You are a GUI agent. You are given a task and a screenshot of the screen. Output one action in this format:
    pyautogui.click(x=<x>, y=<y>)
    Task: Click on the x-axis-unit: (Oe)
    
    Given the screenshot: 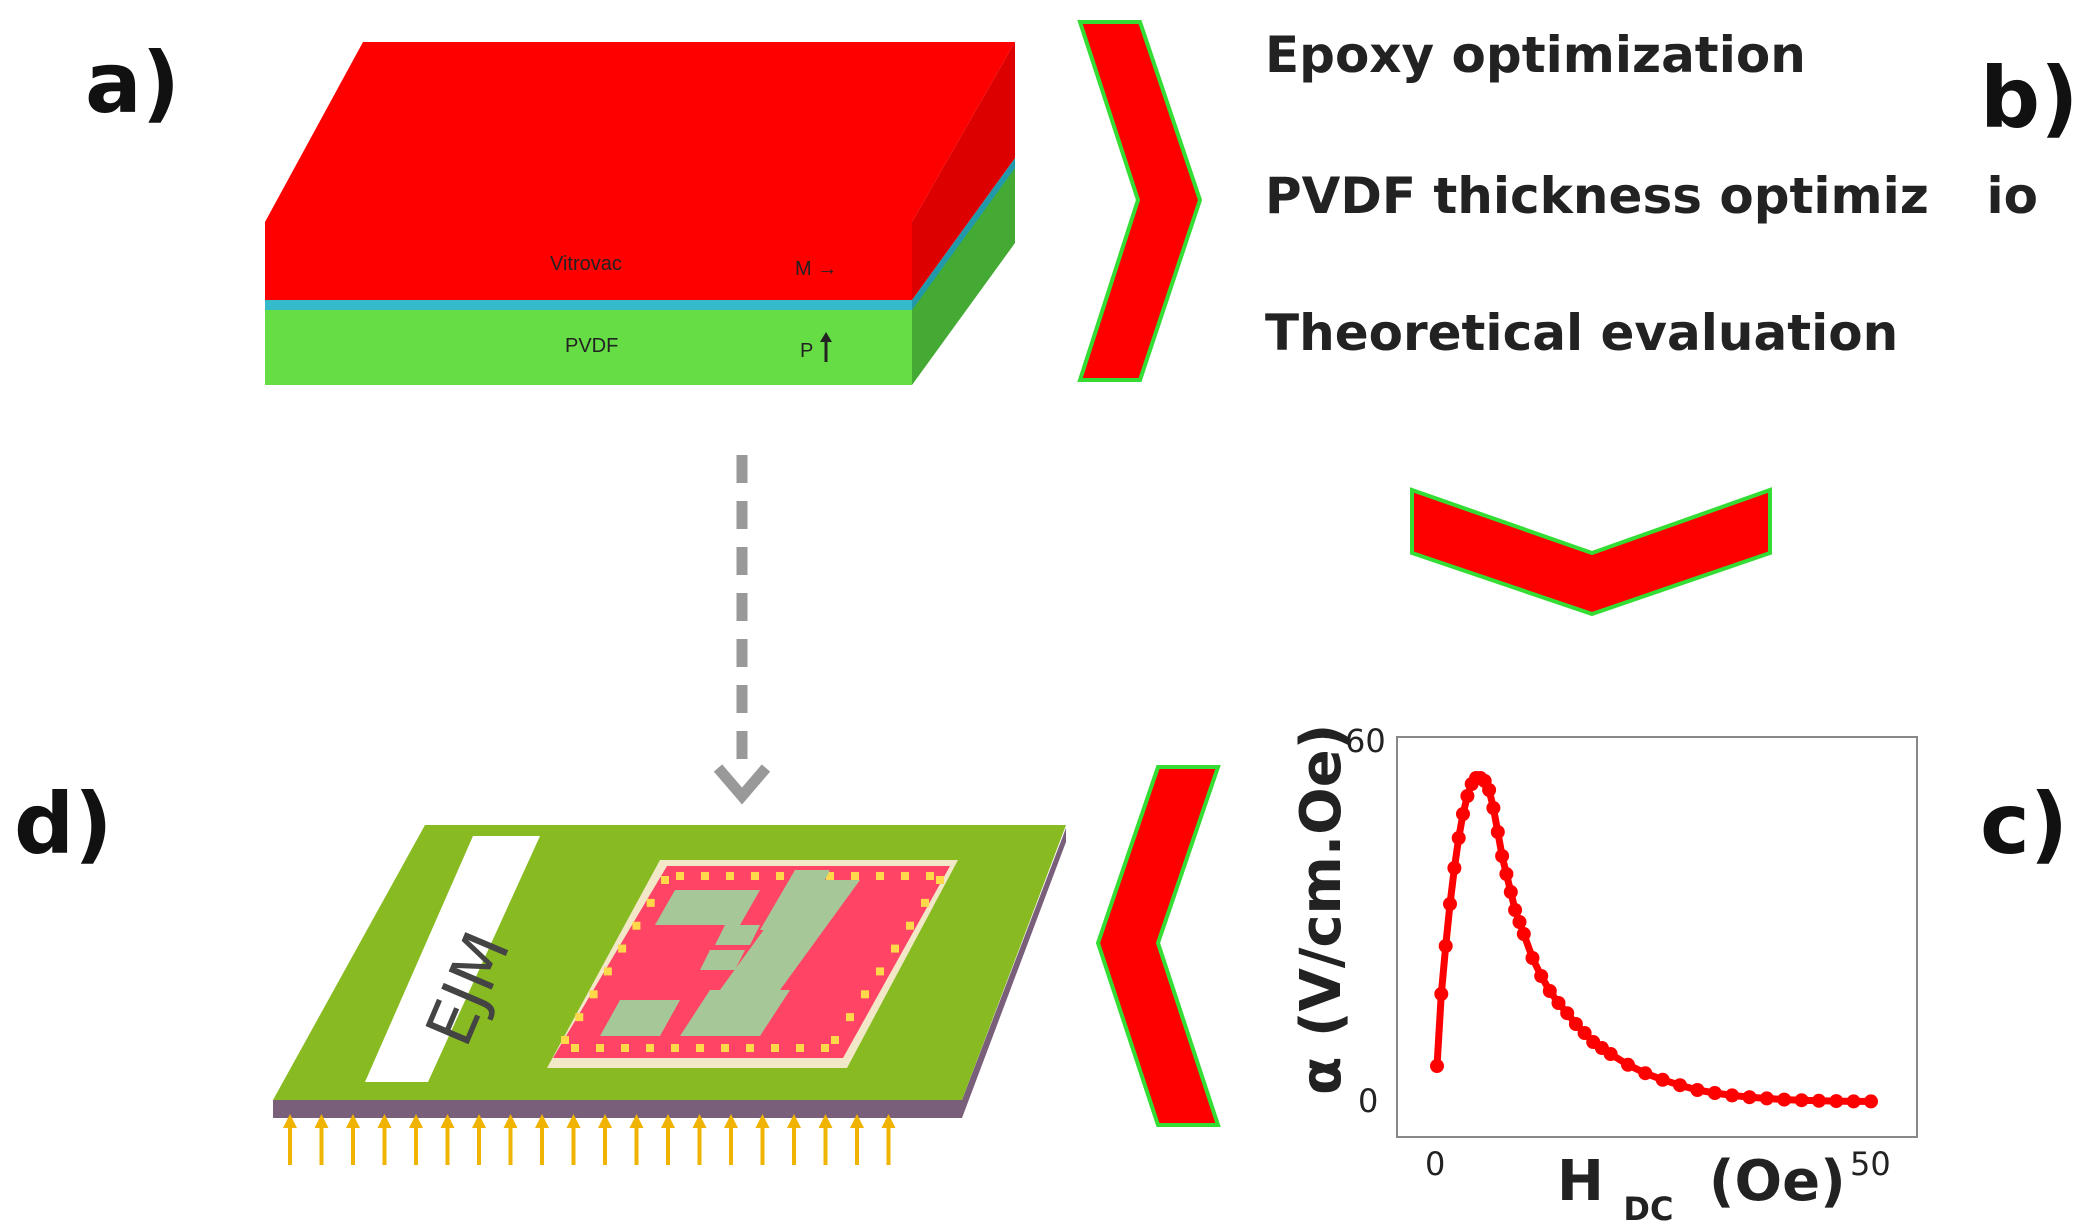 What is the action you would take?
    pyautogui.click(x=1777, y=1181)
    